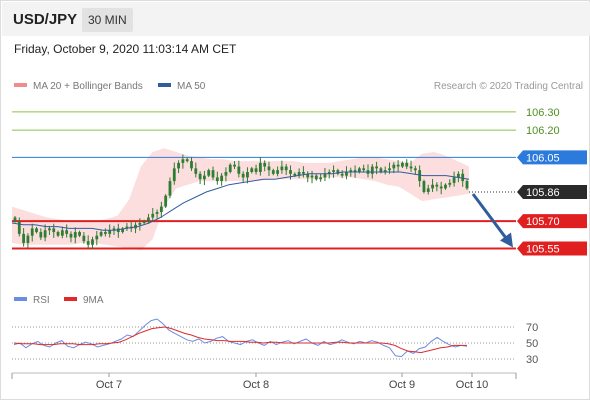  What do you see at coordinates (164, 85) in the screenshot?
I see `ma50-swatch` at bounding box center [164, 85].